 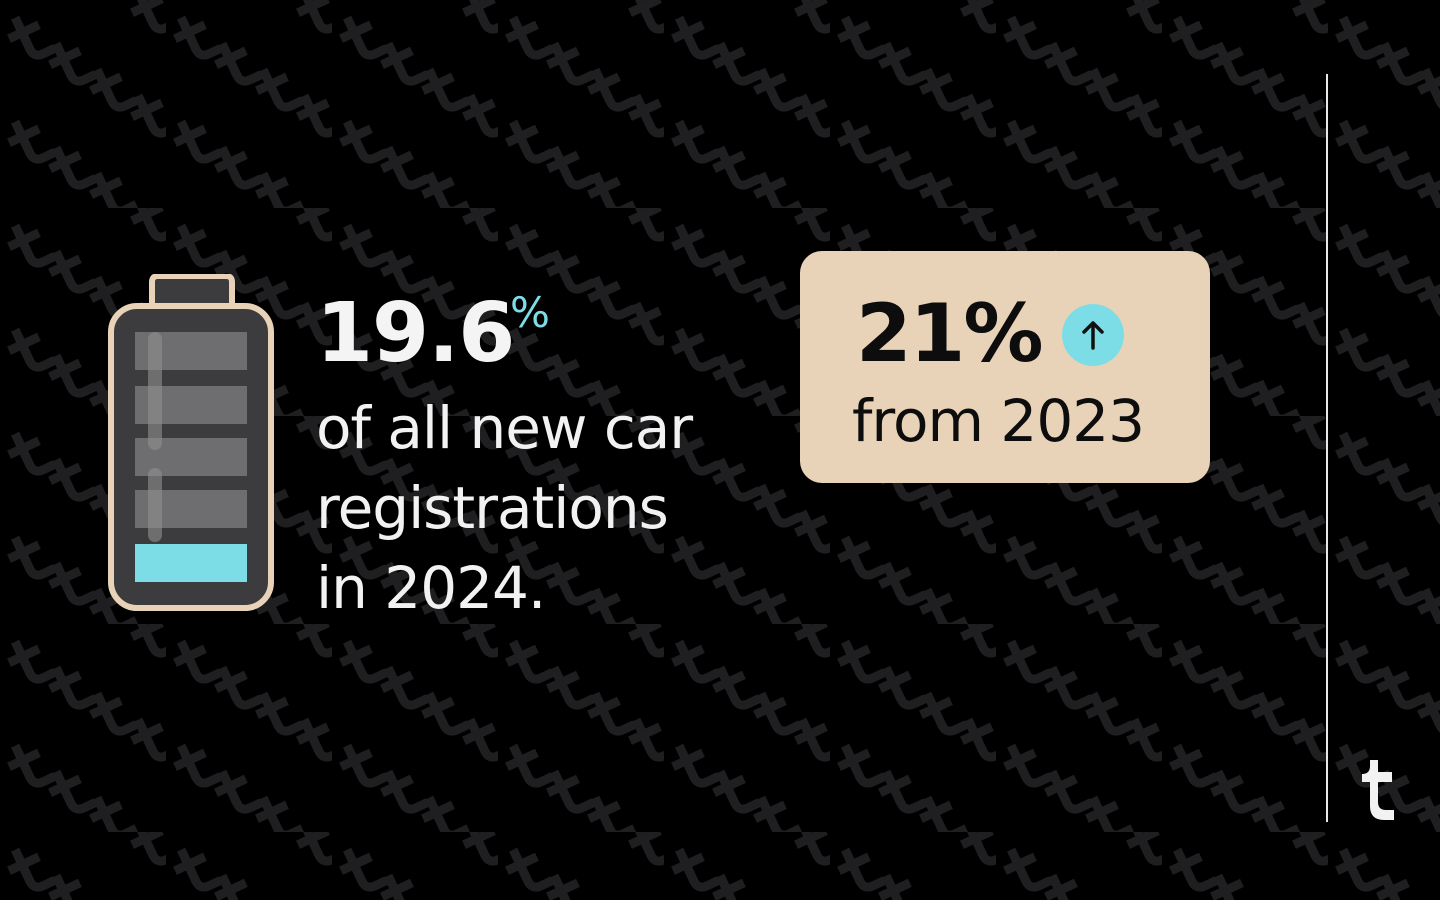 What do you see at coordinates (998, 421) in the screenshot?
I see `change-description: from 2023` at bounding box center [998, 421].